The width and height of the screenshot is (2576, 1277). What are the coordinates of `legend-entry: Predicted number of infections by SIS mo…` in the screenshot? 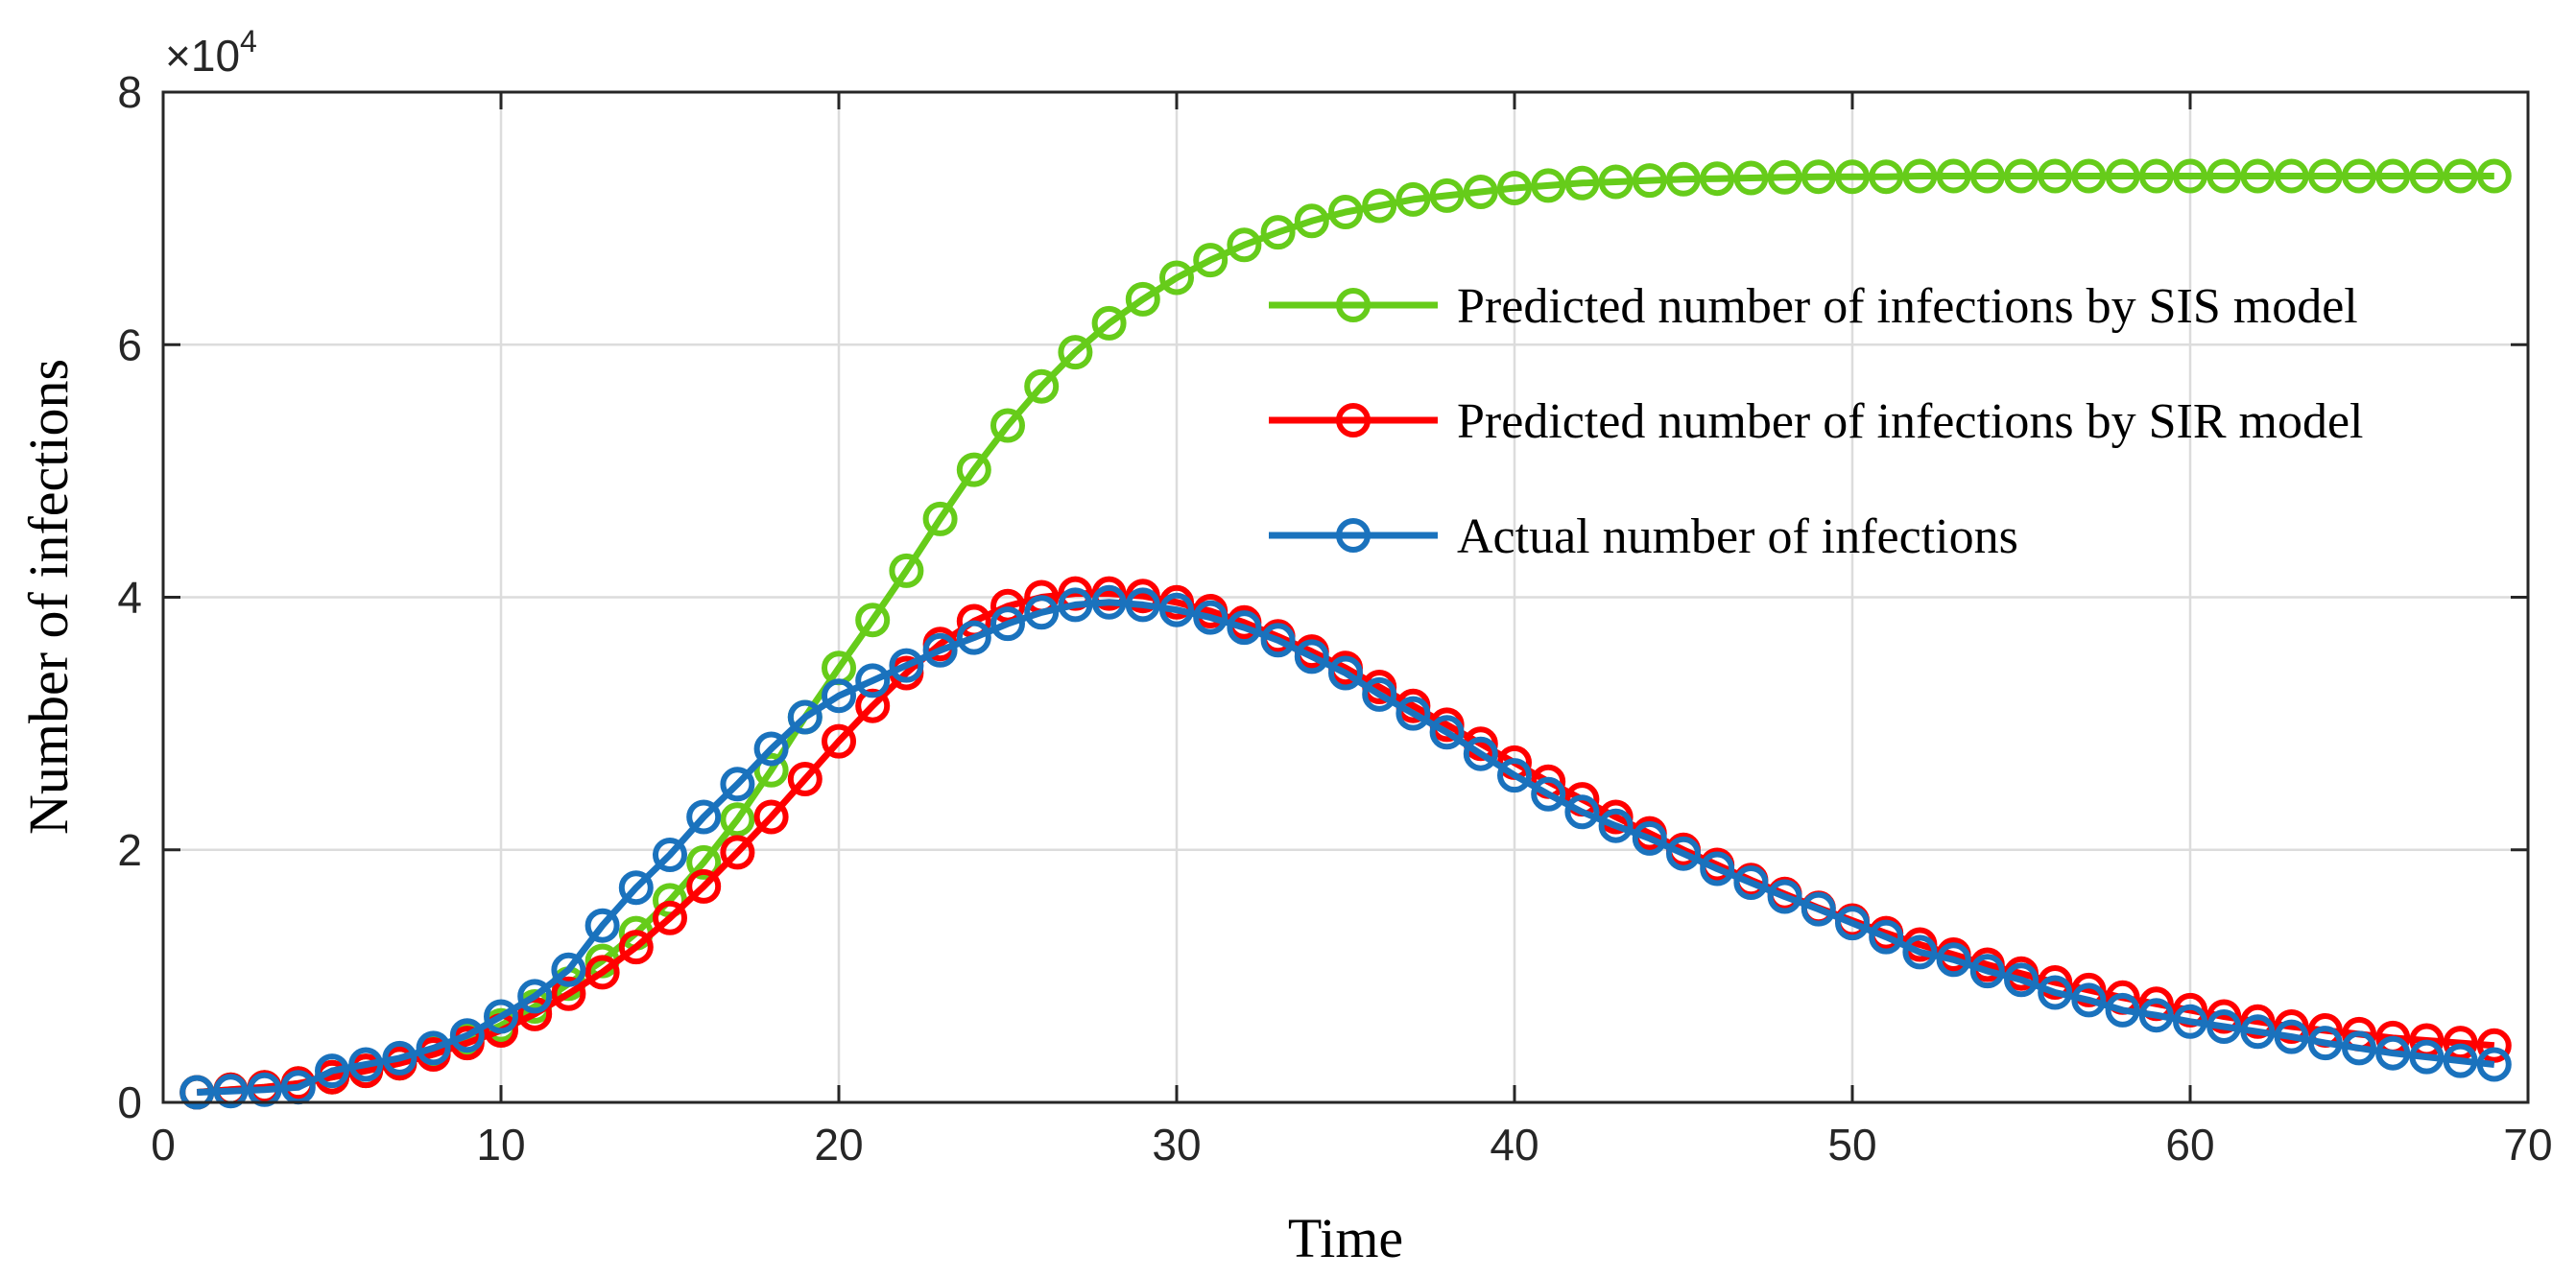 It's located at (1813, 307).